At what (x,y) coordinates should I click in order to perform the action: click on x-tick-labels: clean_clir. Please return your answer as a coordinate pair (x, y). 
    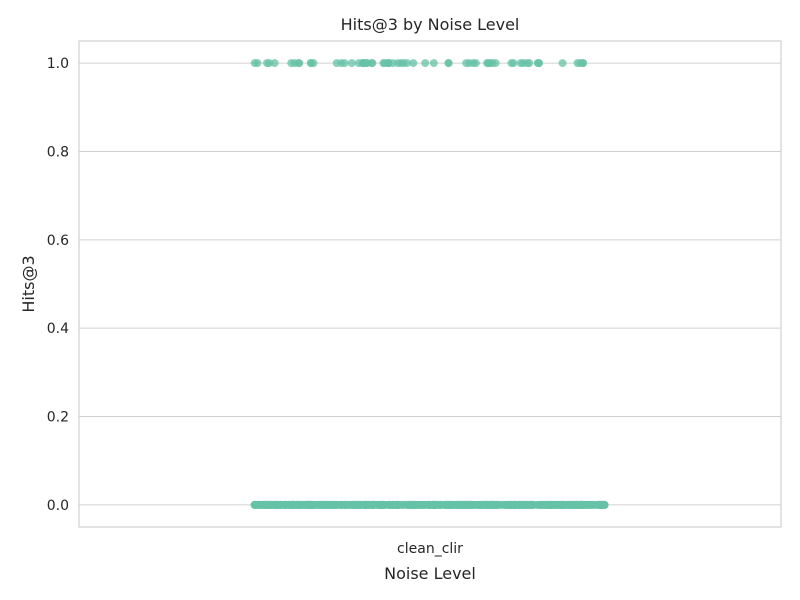
    Looking at the image, I should click on (430, 549).